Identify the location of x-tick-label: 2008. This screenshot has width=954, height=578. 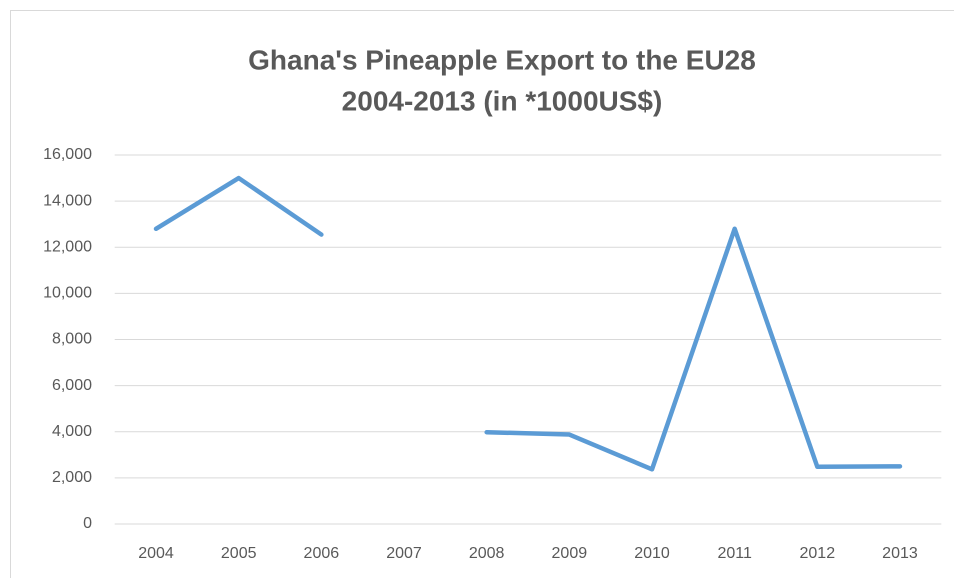
(487, 553).